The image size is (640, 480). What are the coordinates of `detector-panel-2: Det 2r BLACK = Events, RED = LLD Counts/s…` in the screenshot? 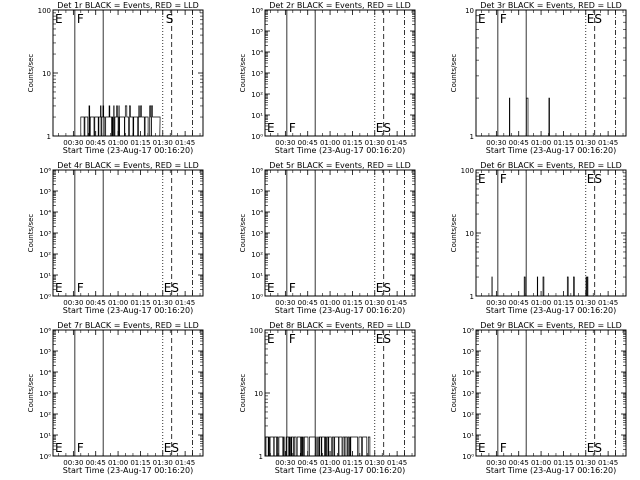 It's located at (327, 78).